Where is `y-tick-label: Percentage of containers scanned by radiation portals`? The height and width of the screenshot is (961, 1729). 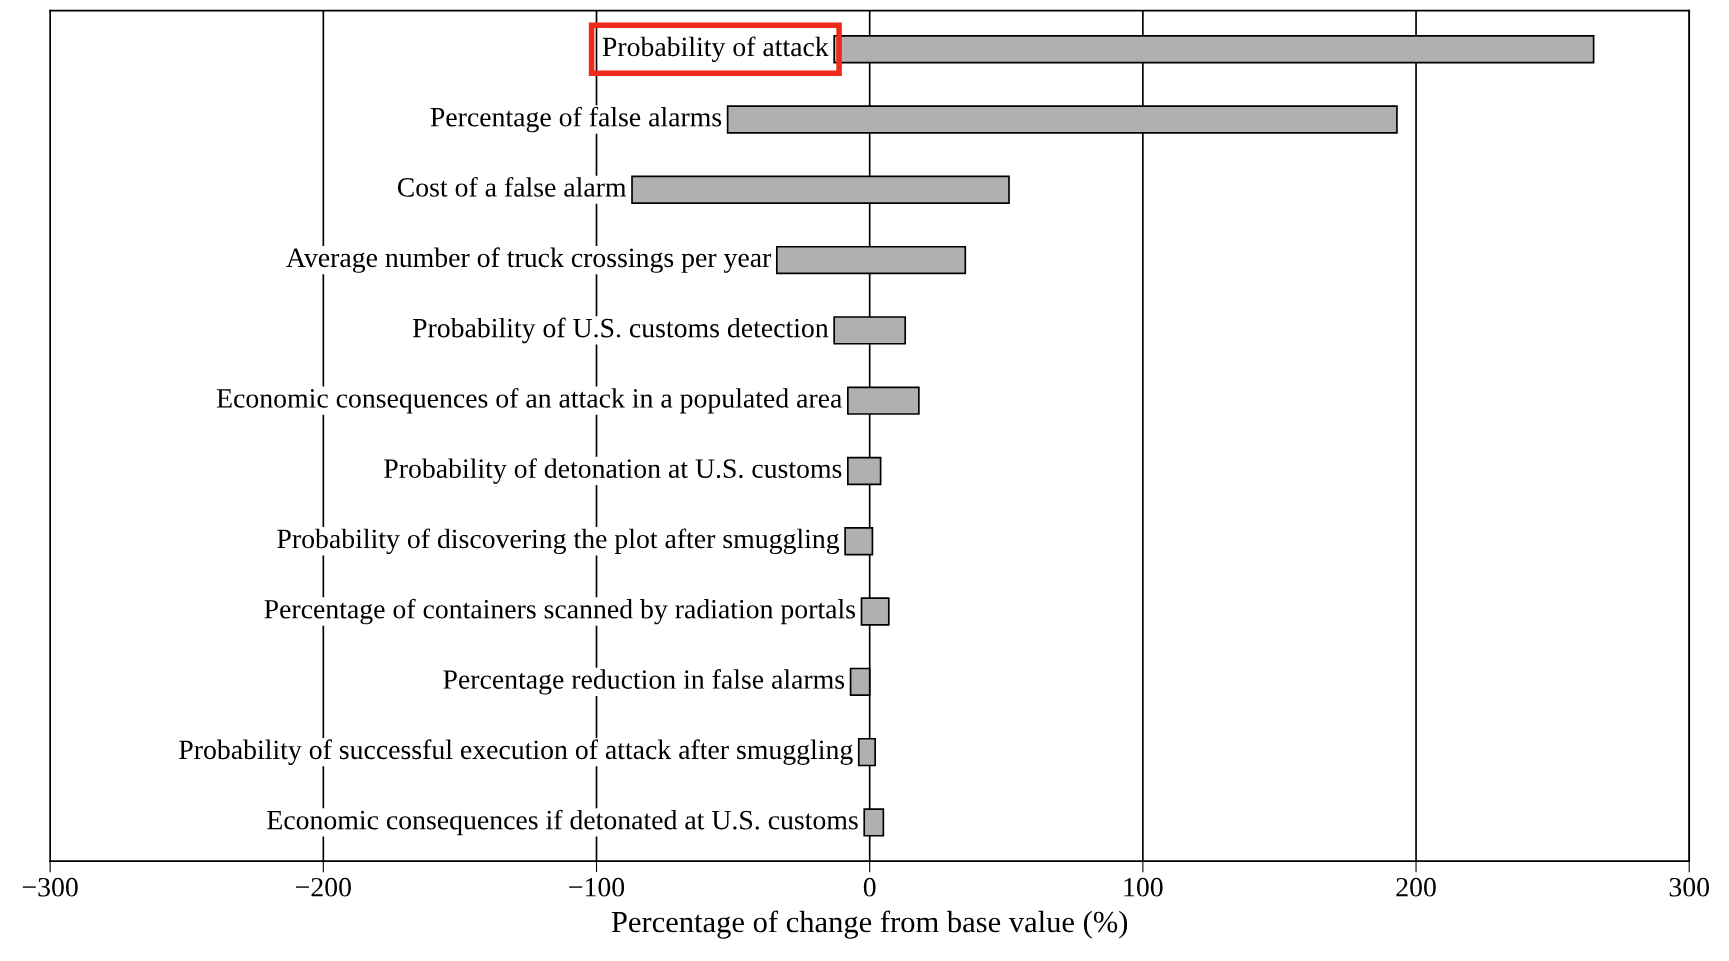 y-tick-label: Percentage of containers scanned by radiation portals is located at coordinates (560, 611).